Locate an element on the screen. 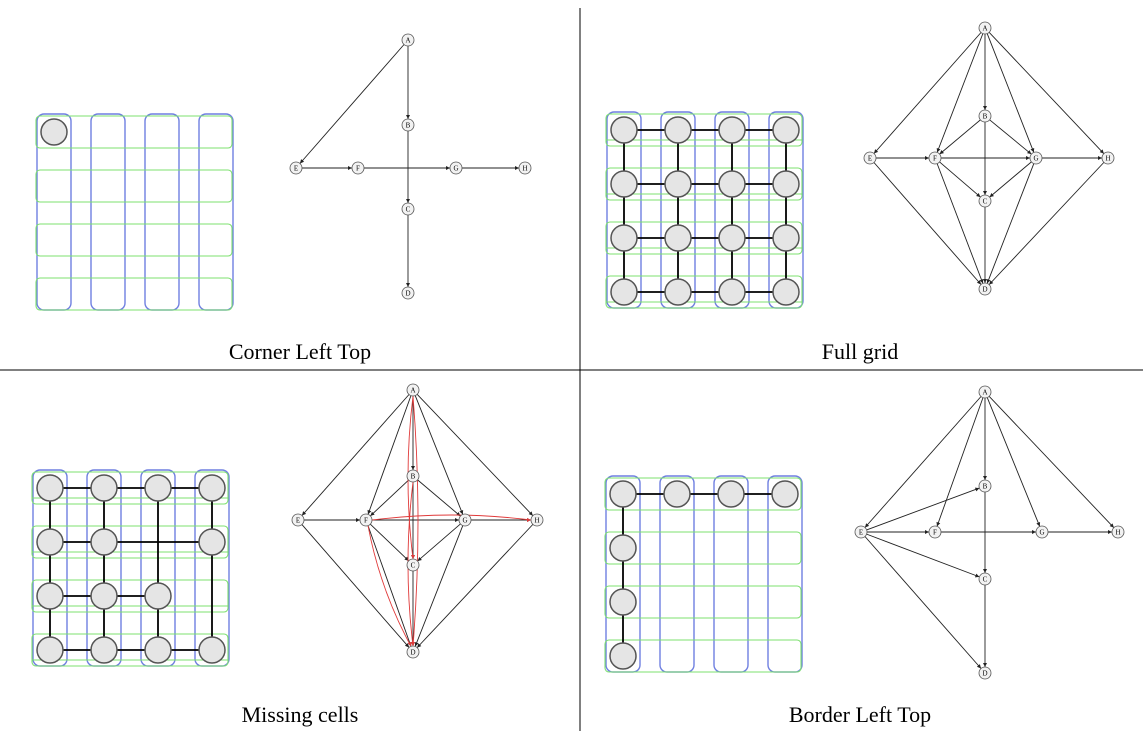 This screenshot has height=731, width=1143. graph-node-label: E is located at coordinates (296, 169).